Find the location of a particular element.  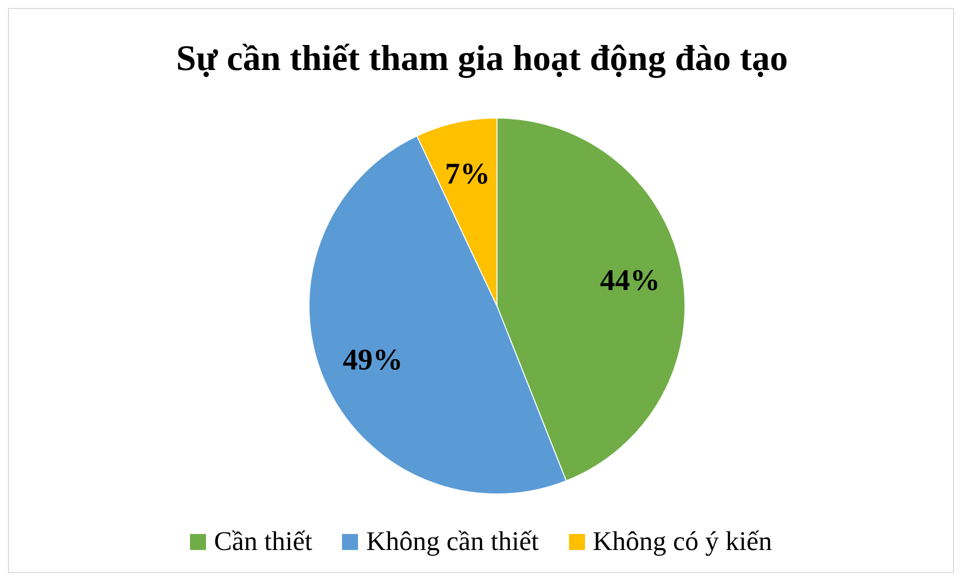

legend-label: Cần thiết is located at coordinates (263, 541).